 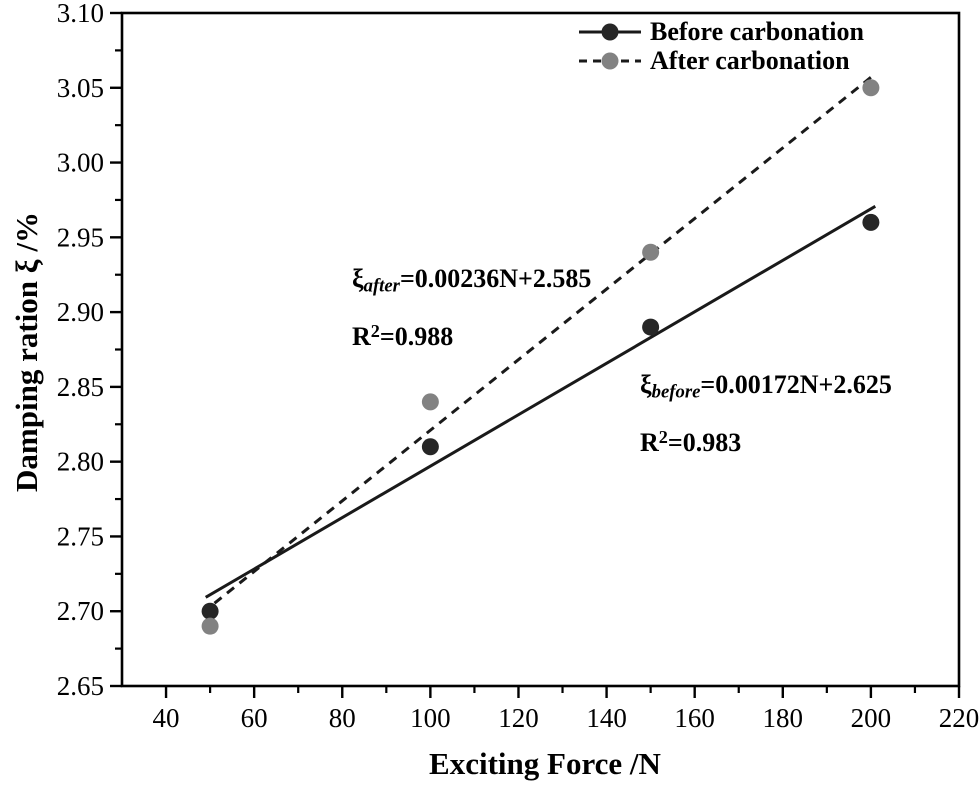 I want to click on dashed-line-marker-icon, so click(x=610, y=60).